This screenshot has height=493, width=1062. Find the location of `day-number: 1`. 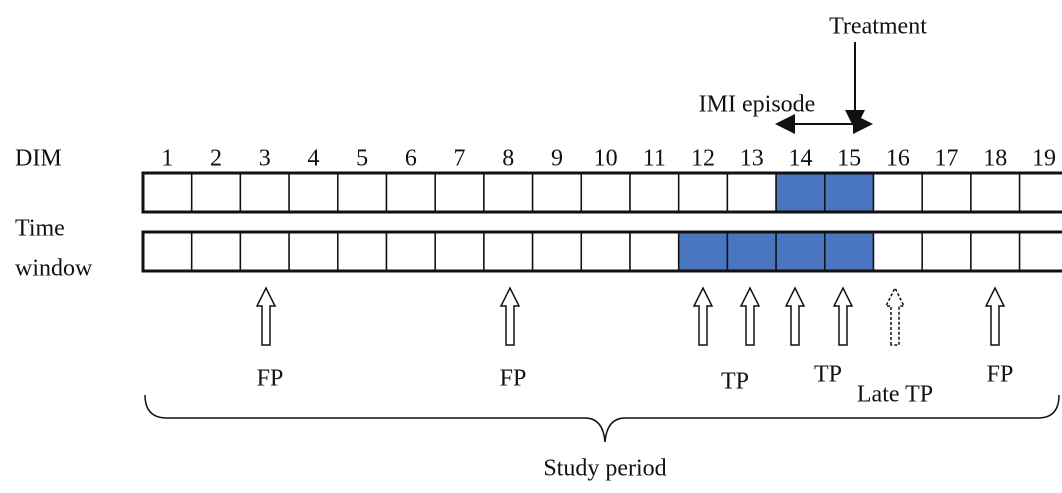

day-number: 1 is located at coordinates (167, 159).